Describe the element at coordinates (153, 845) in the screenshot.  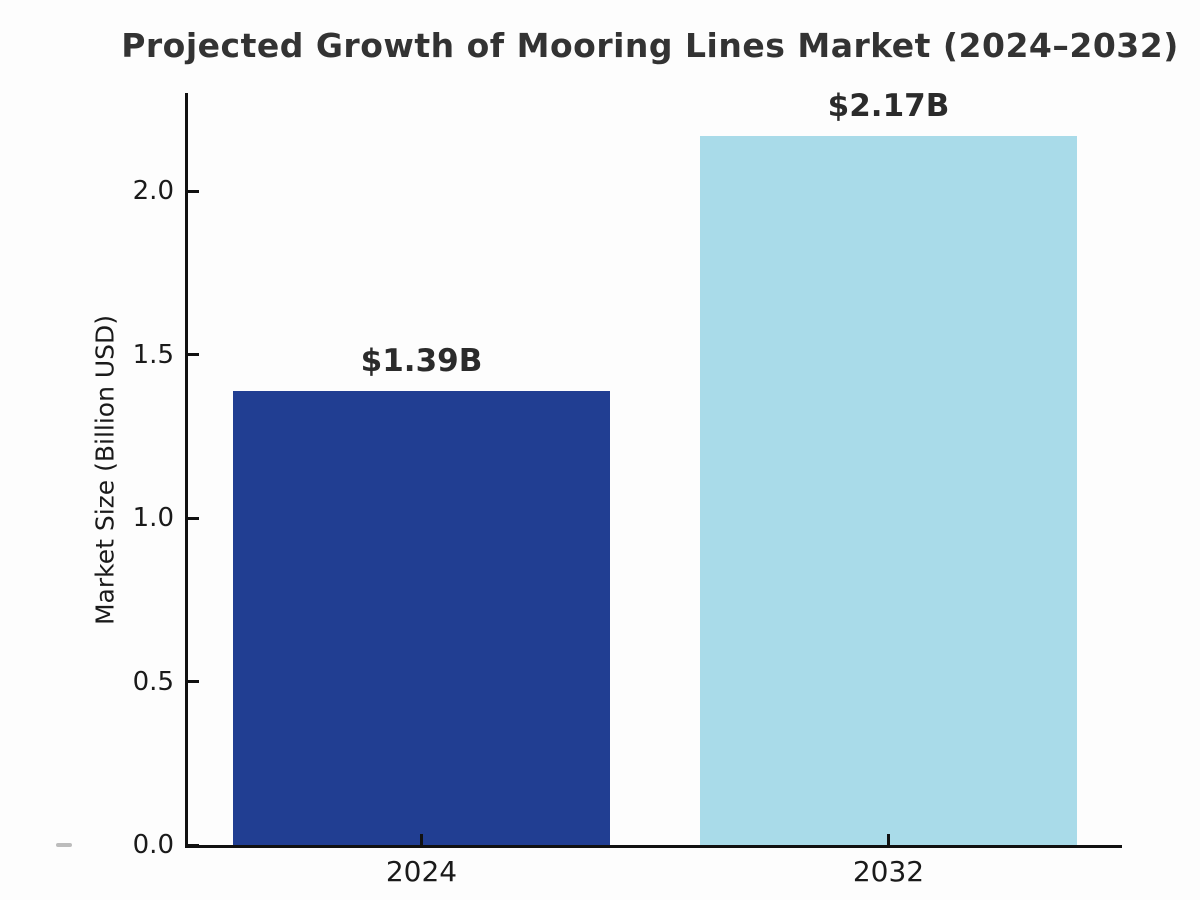
I see `y-tick-label: 0.0` at that location.